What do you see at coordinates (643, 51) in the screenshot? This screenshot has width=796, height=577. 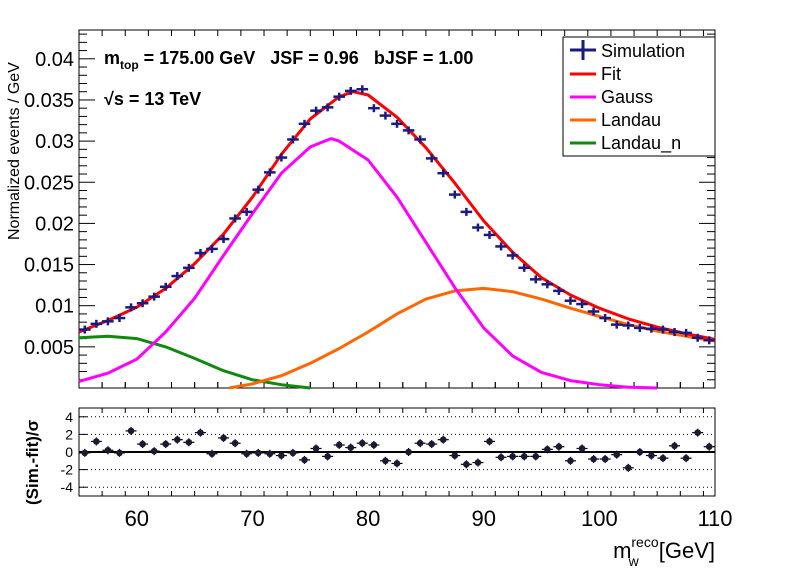 I see `legend-label-simulation: Simulation` at bounding box center [643, 51].